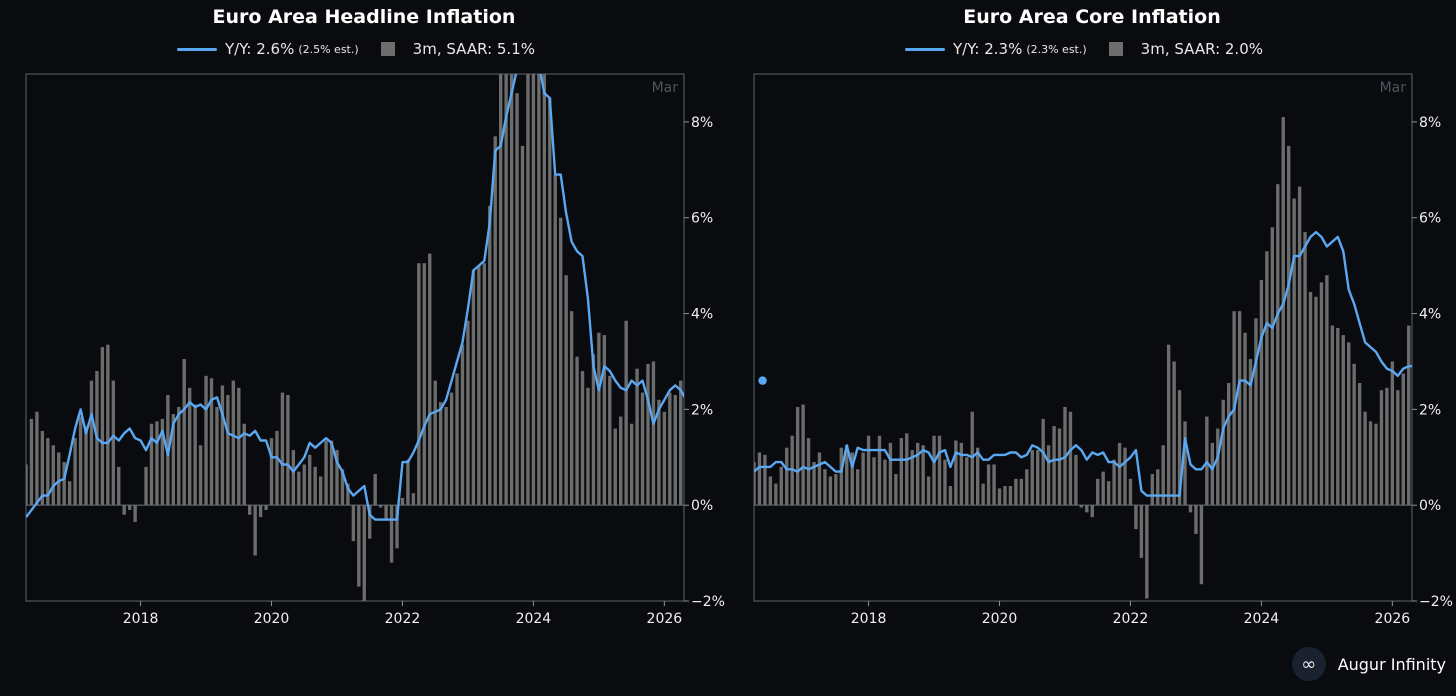 This screenshot has width=1456, height=696. Describe the element at coordinates (328, 49) in the screenshot. I see `legend-line-note: (2.5% est.)` at that location.